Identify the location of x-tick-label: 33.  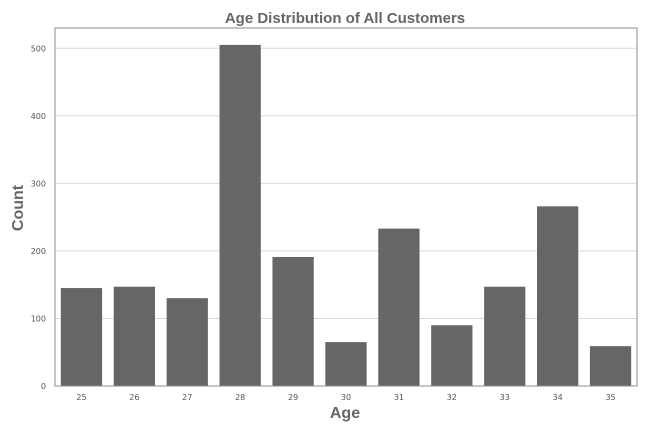
(505, 397).